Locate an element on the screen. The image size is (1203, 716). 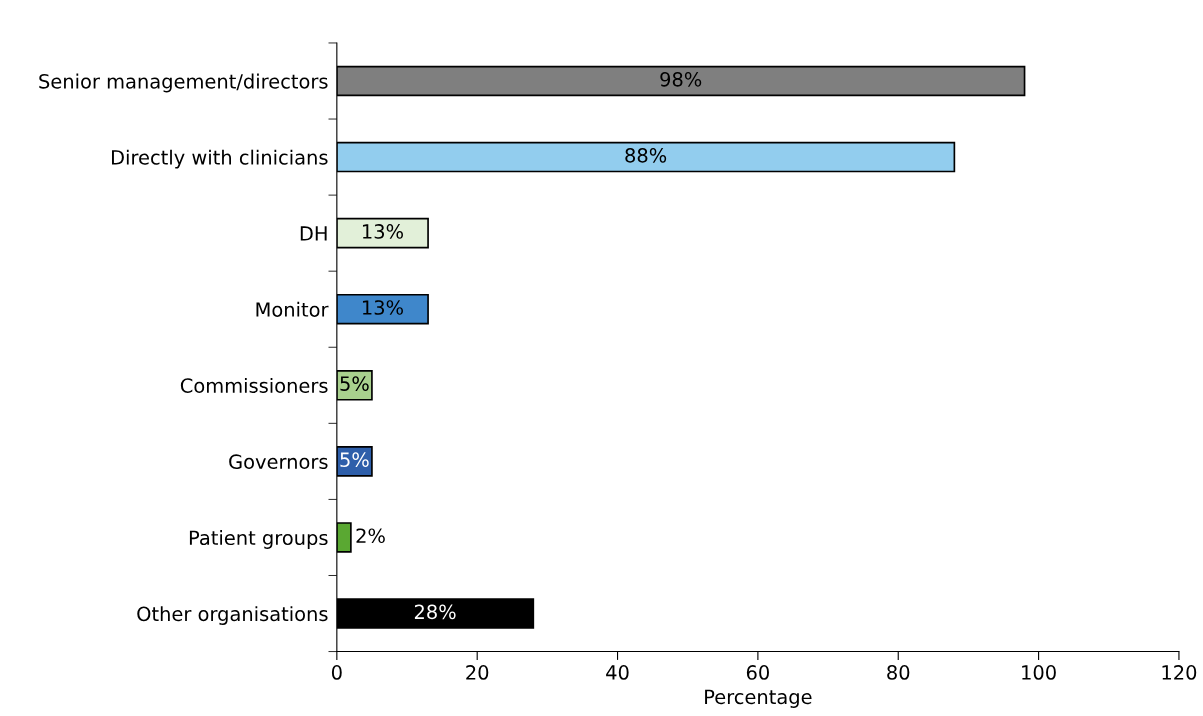
y-tick-label: Monitor is located at coordinates (292, 309).